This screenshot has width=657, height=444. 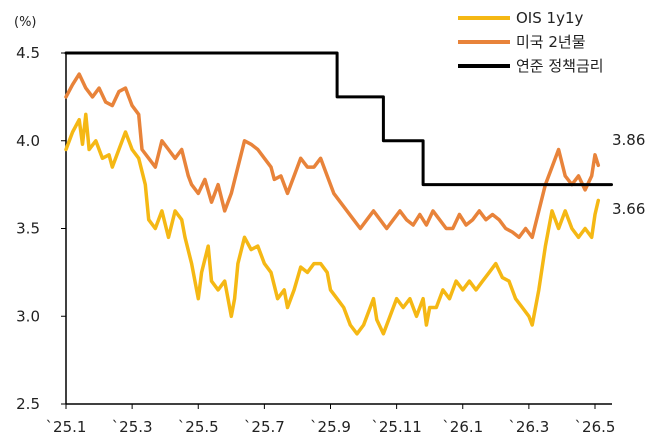 I want to click on x-tick-label: `25.1, so click(x=66, y=427).